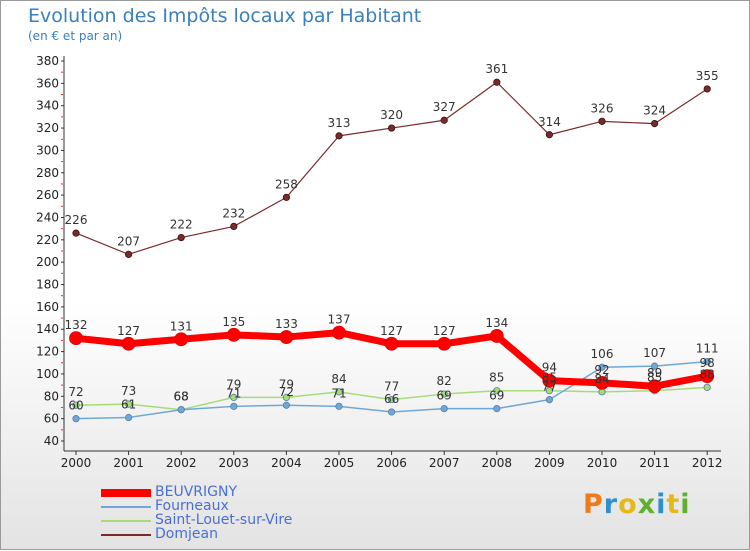 This screenshot has width=750, height=551. I want to click on data-label: 66, so click(391, 399).